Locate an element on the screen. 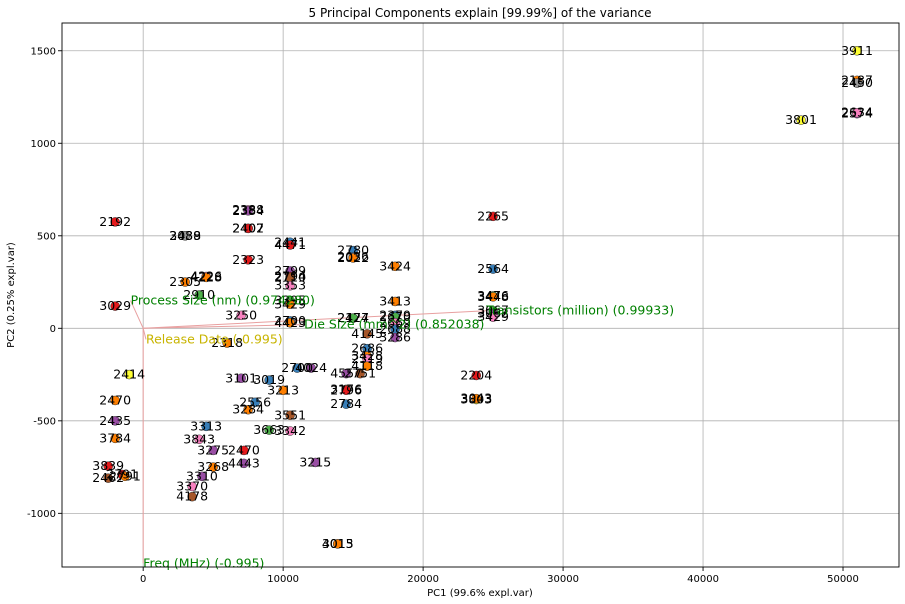 The image size is (905, 604). data-point-label: 4228 is located at coordinates (206, 276).